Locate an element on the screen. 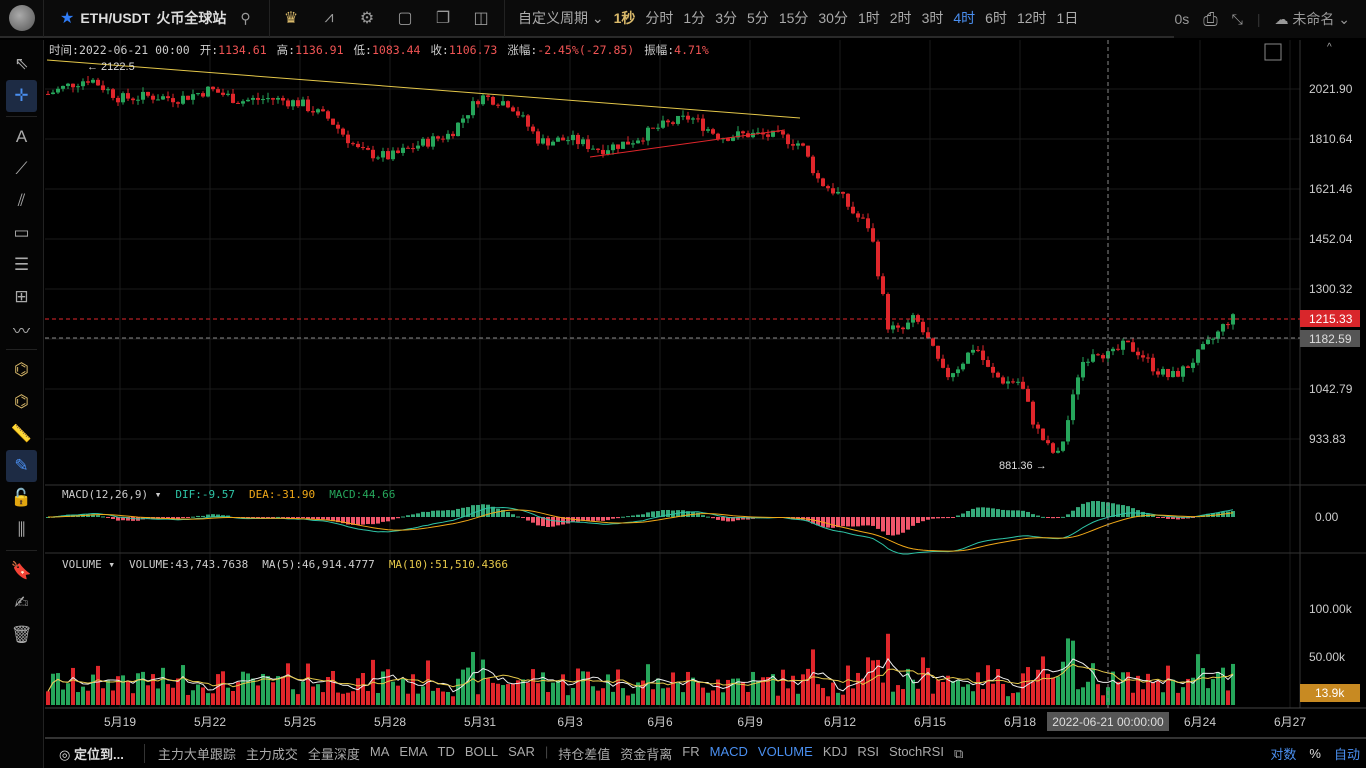 The image size is (1366, 768). percent-scale-toggle: % is located at coordinates (1315, 753).